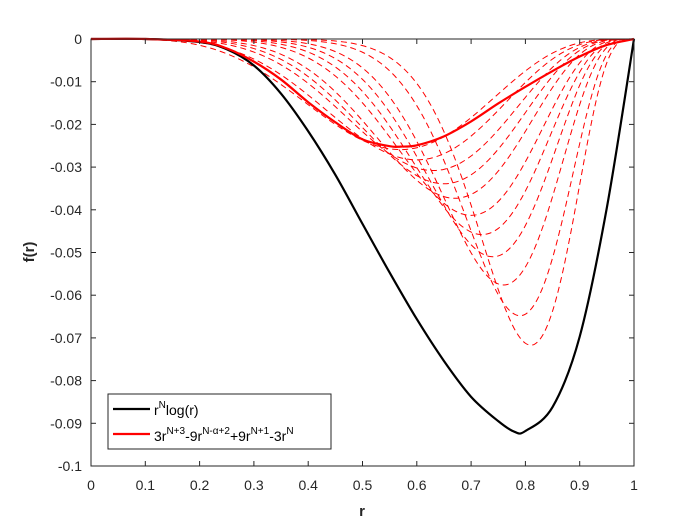  What do you see at coordinates (471, 485) in the screenshot?
I see `x-tick-label: 0.7` at bounding box center [471, 485].